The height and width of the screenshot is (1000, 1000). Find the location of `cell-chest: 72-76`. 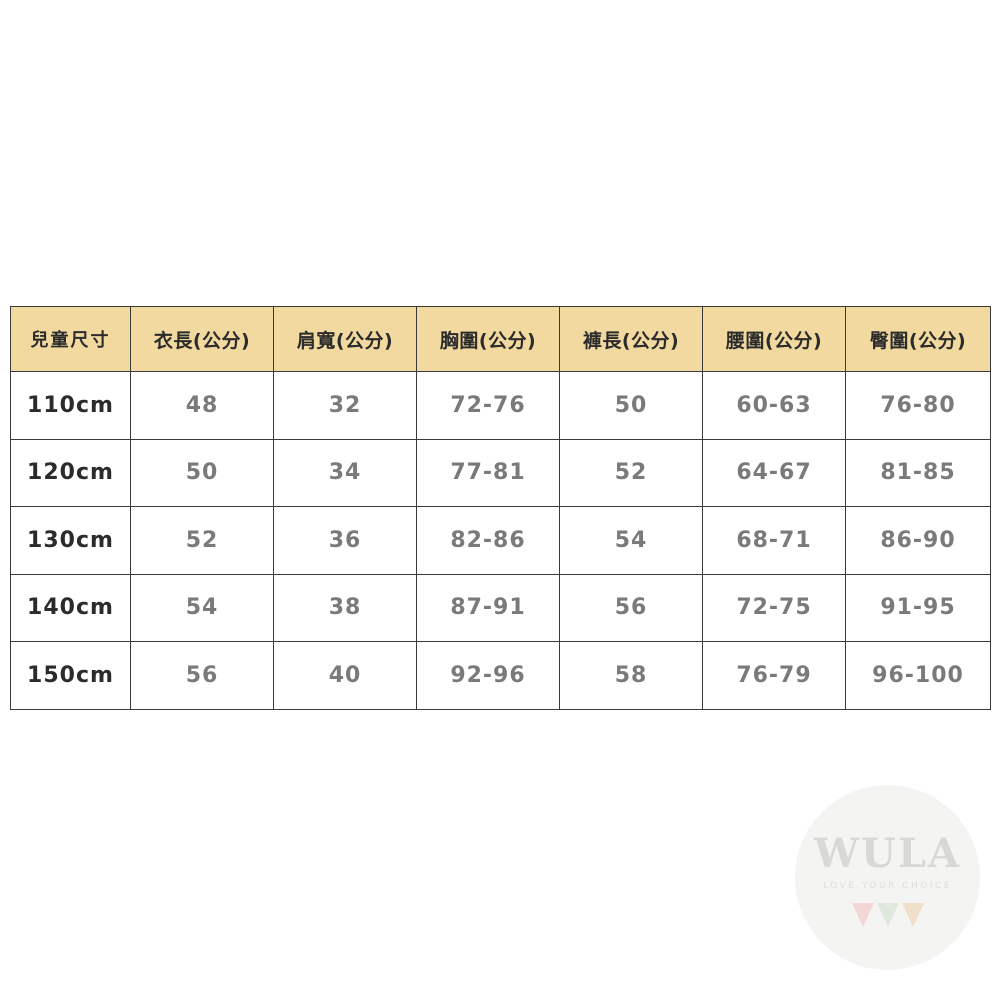

cell-chest: 72-76 is located at coordinates (488, 405).